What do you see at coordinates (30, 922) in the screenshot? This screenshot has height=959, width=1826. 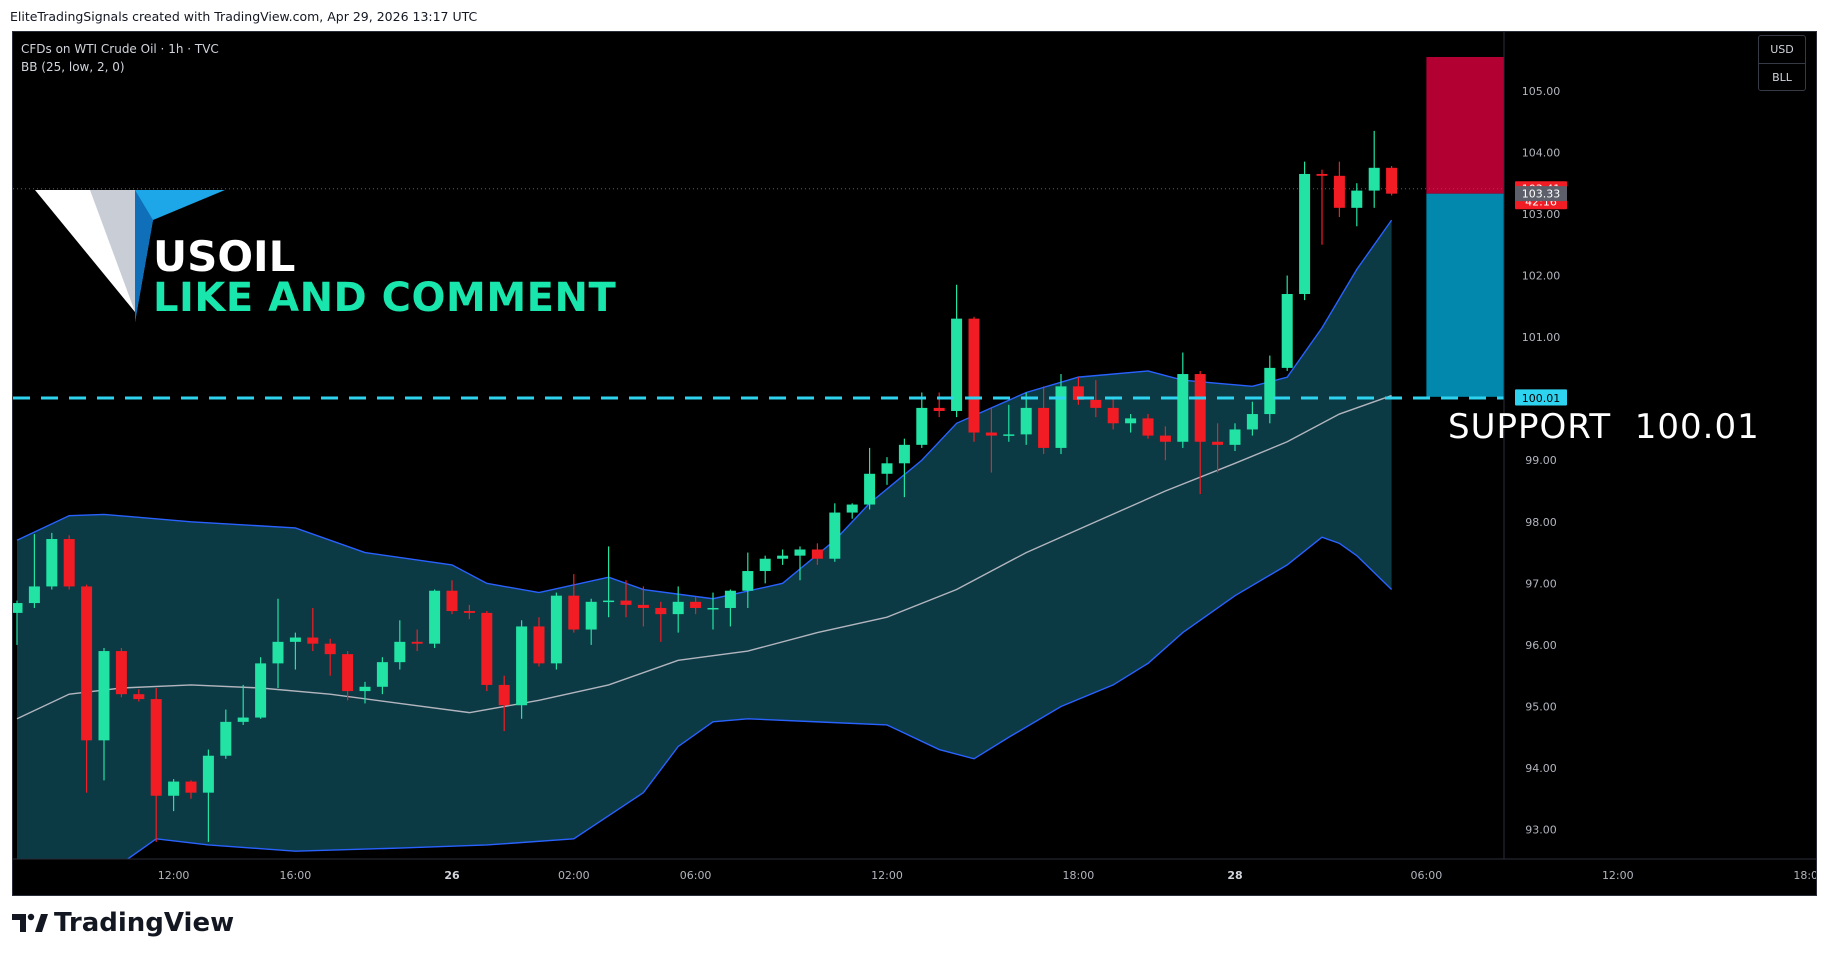 I see `tradingview-logo-icon` at bounding box center [30, 922].